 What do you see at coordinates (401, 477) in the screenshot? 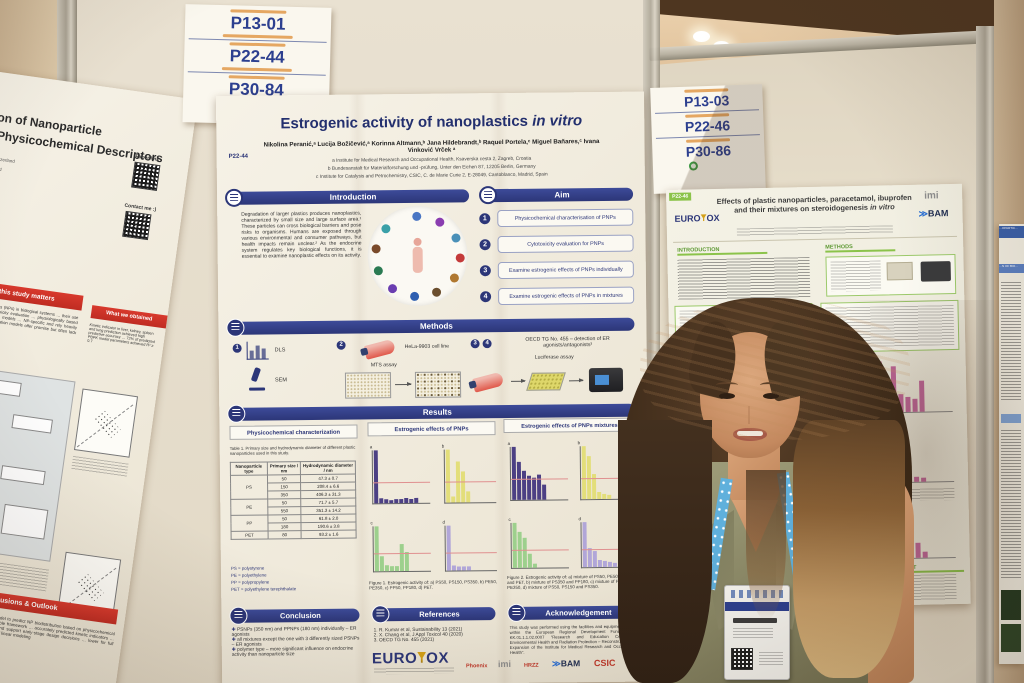
I see `fig1-chart-a` at bounding box center [401, 477].